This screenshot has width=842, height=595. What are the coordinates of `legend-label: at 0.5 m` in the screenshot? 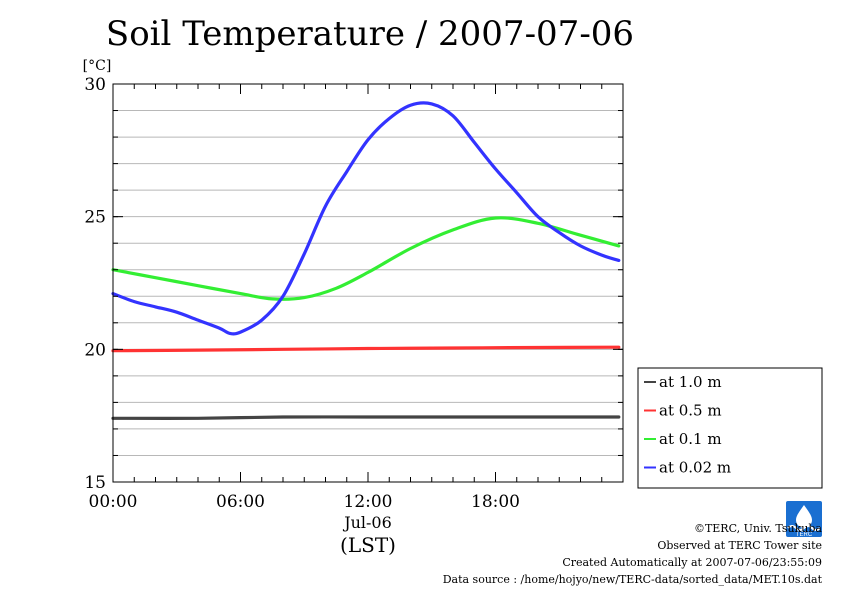 It's located at (690, 411).